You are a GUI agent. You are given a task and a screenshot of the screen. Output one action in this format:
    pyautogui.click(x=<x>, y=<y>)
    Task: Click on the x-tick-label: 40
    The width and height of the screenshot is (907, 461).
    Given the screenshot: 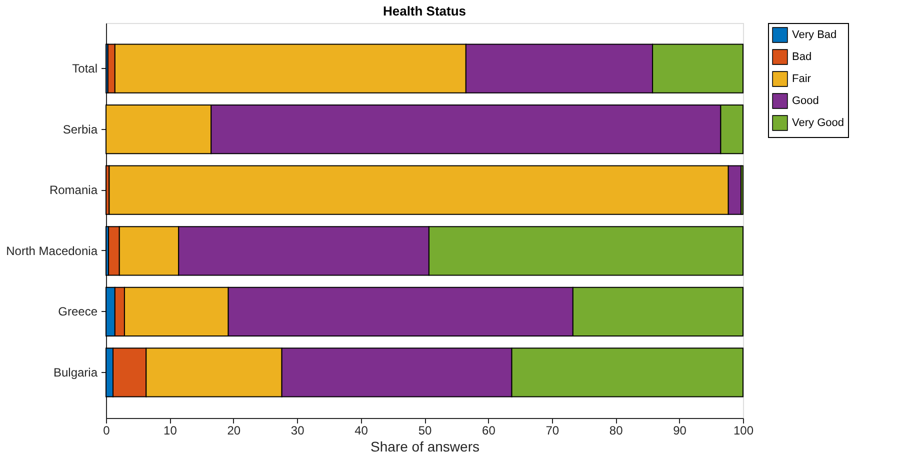 What is the action you would take?
    pyautogui.click(x=361, y=431)
    